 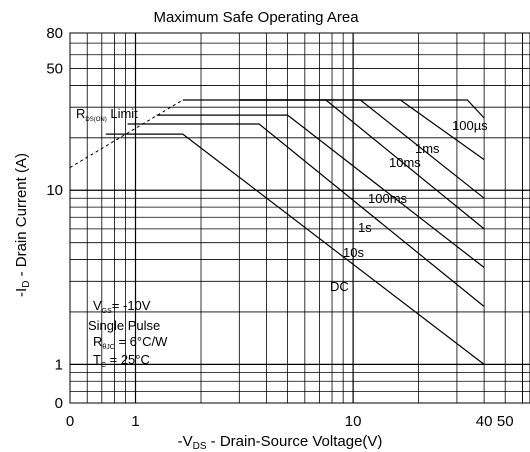 I want to click on condition-line: TC = 25°C, so click(x=121, y=360).